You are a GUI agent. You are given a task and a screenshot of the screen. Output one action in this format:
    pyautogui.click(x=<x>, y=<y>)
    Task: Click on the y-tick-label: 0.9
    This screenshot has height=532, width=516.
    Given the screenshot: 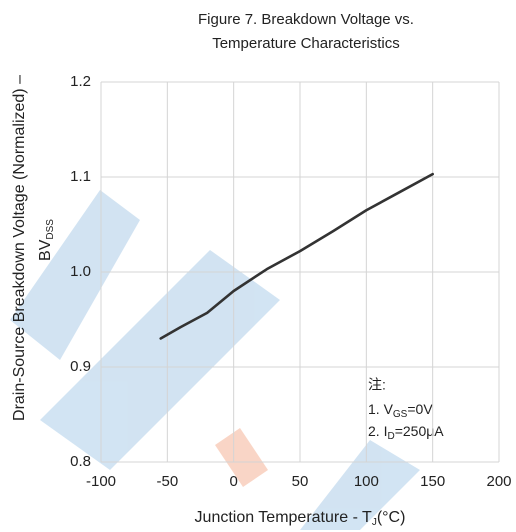 What is the action you would take?
    pyautogui.click(x=80, y=366)
    